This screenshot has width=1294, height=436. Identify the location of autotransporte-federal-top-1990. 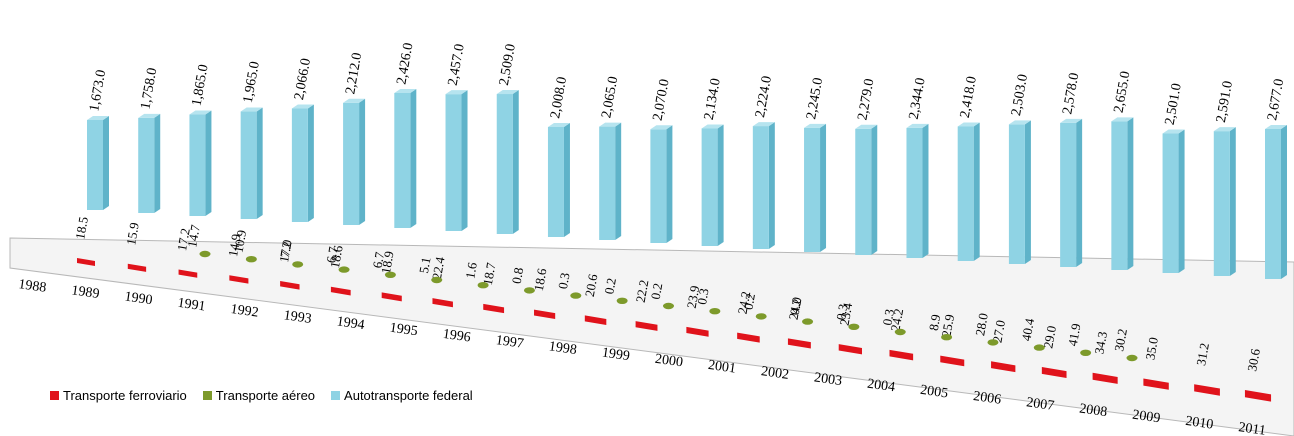
(200, 112).